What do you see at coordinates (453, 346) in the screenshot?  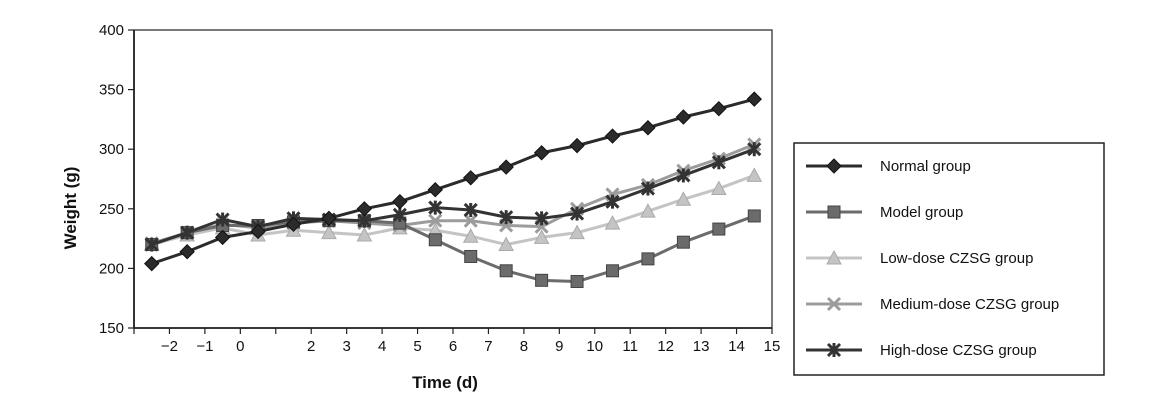 I see `x-tick-label: 6` at bounding box center [453, 346].